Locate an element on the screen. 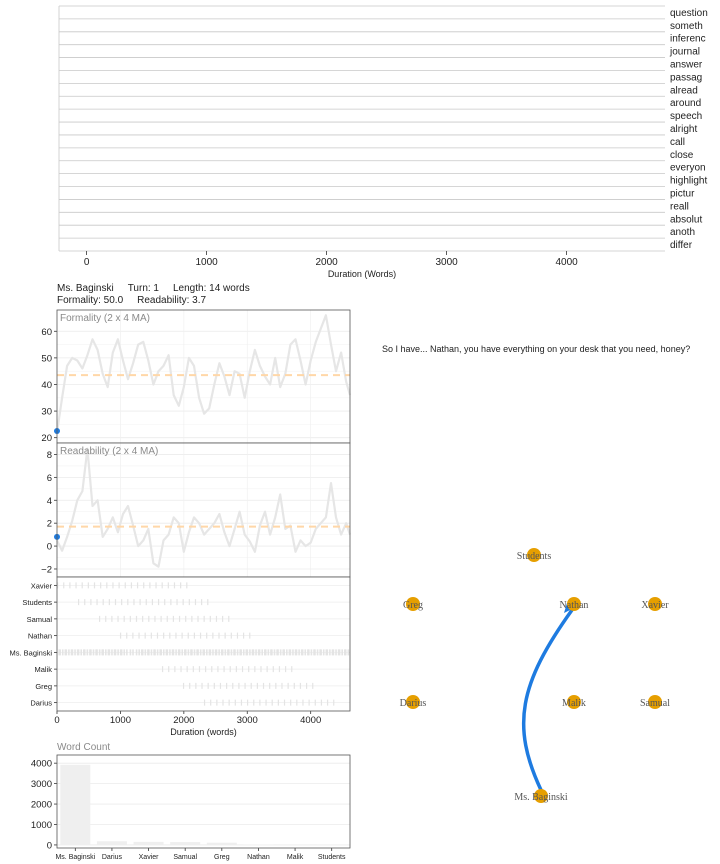 This screenshot has width=720, height=864. node-label: Students is located at coordinates (534, 556).